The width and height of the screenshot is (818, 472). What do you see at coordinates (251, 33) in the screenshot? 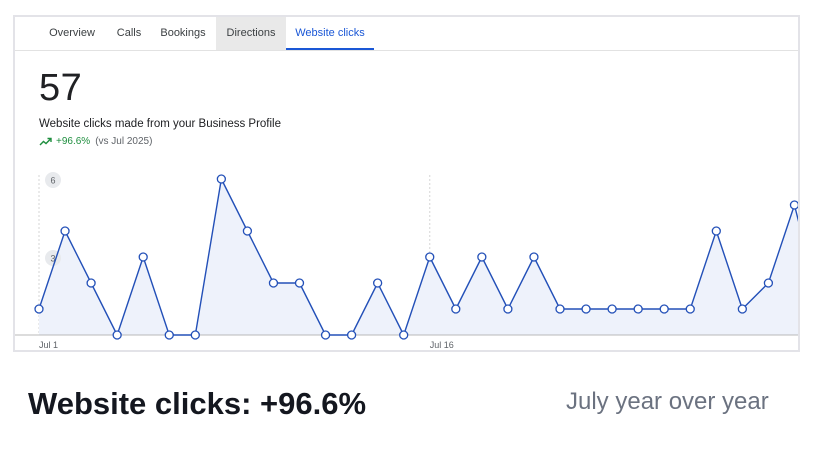
I see `tab-directions: Directions` at bounding box center [251, 33].